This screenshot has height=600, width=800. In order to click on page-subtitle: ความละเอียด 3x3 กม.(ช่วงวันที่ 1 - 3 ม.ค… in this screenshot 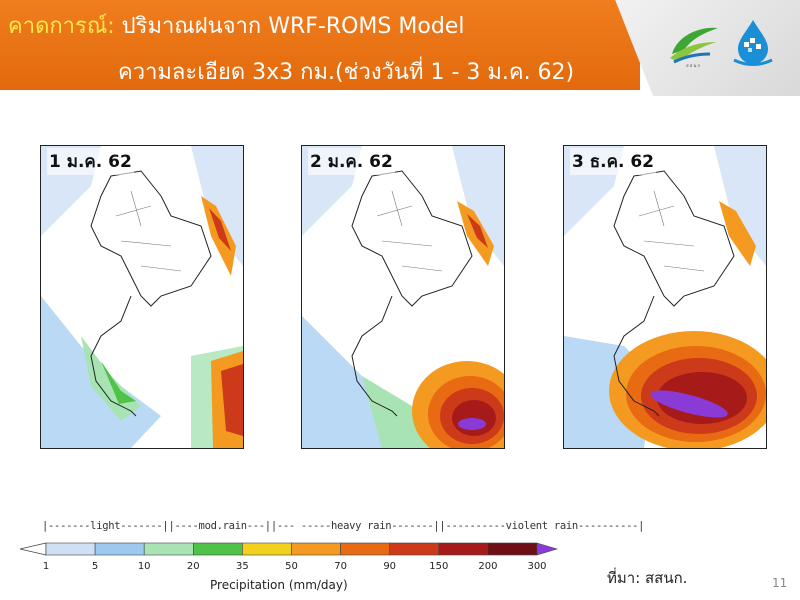, I will do `click(346, 72)`.